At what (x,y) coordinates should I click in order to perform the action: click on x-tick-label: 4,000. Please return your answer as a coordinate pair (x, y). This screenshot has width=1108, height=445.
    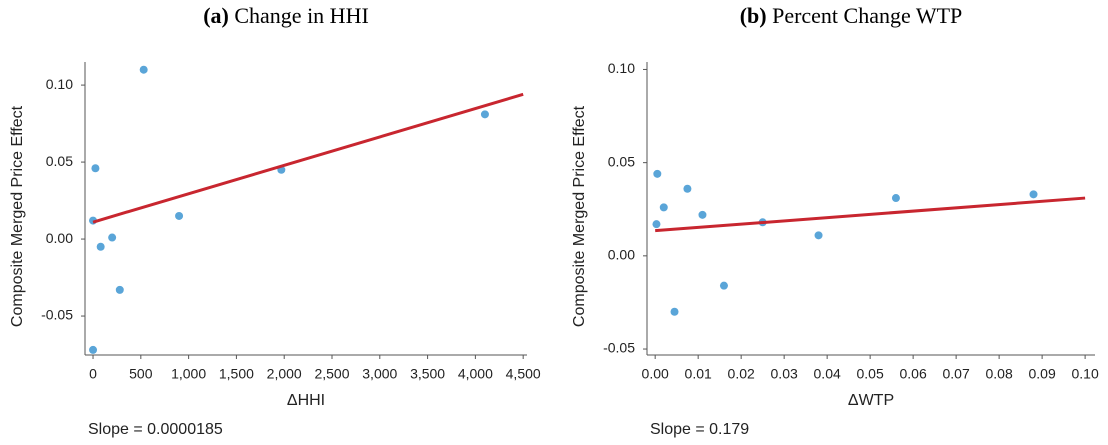
    Looking at the image, I should click on (475, 374).